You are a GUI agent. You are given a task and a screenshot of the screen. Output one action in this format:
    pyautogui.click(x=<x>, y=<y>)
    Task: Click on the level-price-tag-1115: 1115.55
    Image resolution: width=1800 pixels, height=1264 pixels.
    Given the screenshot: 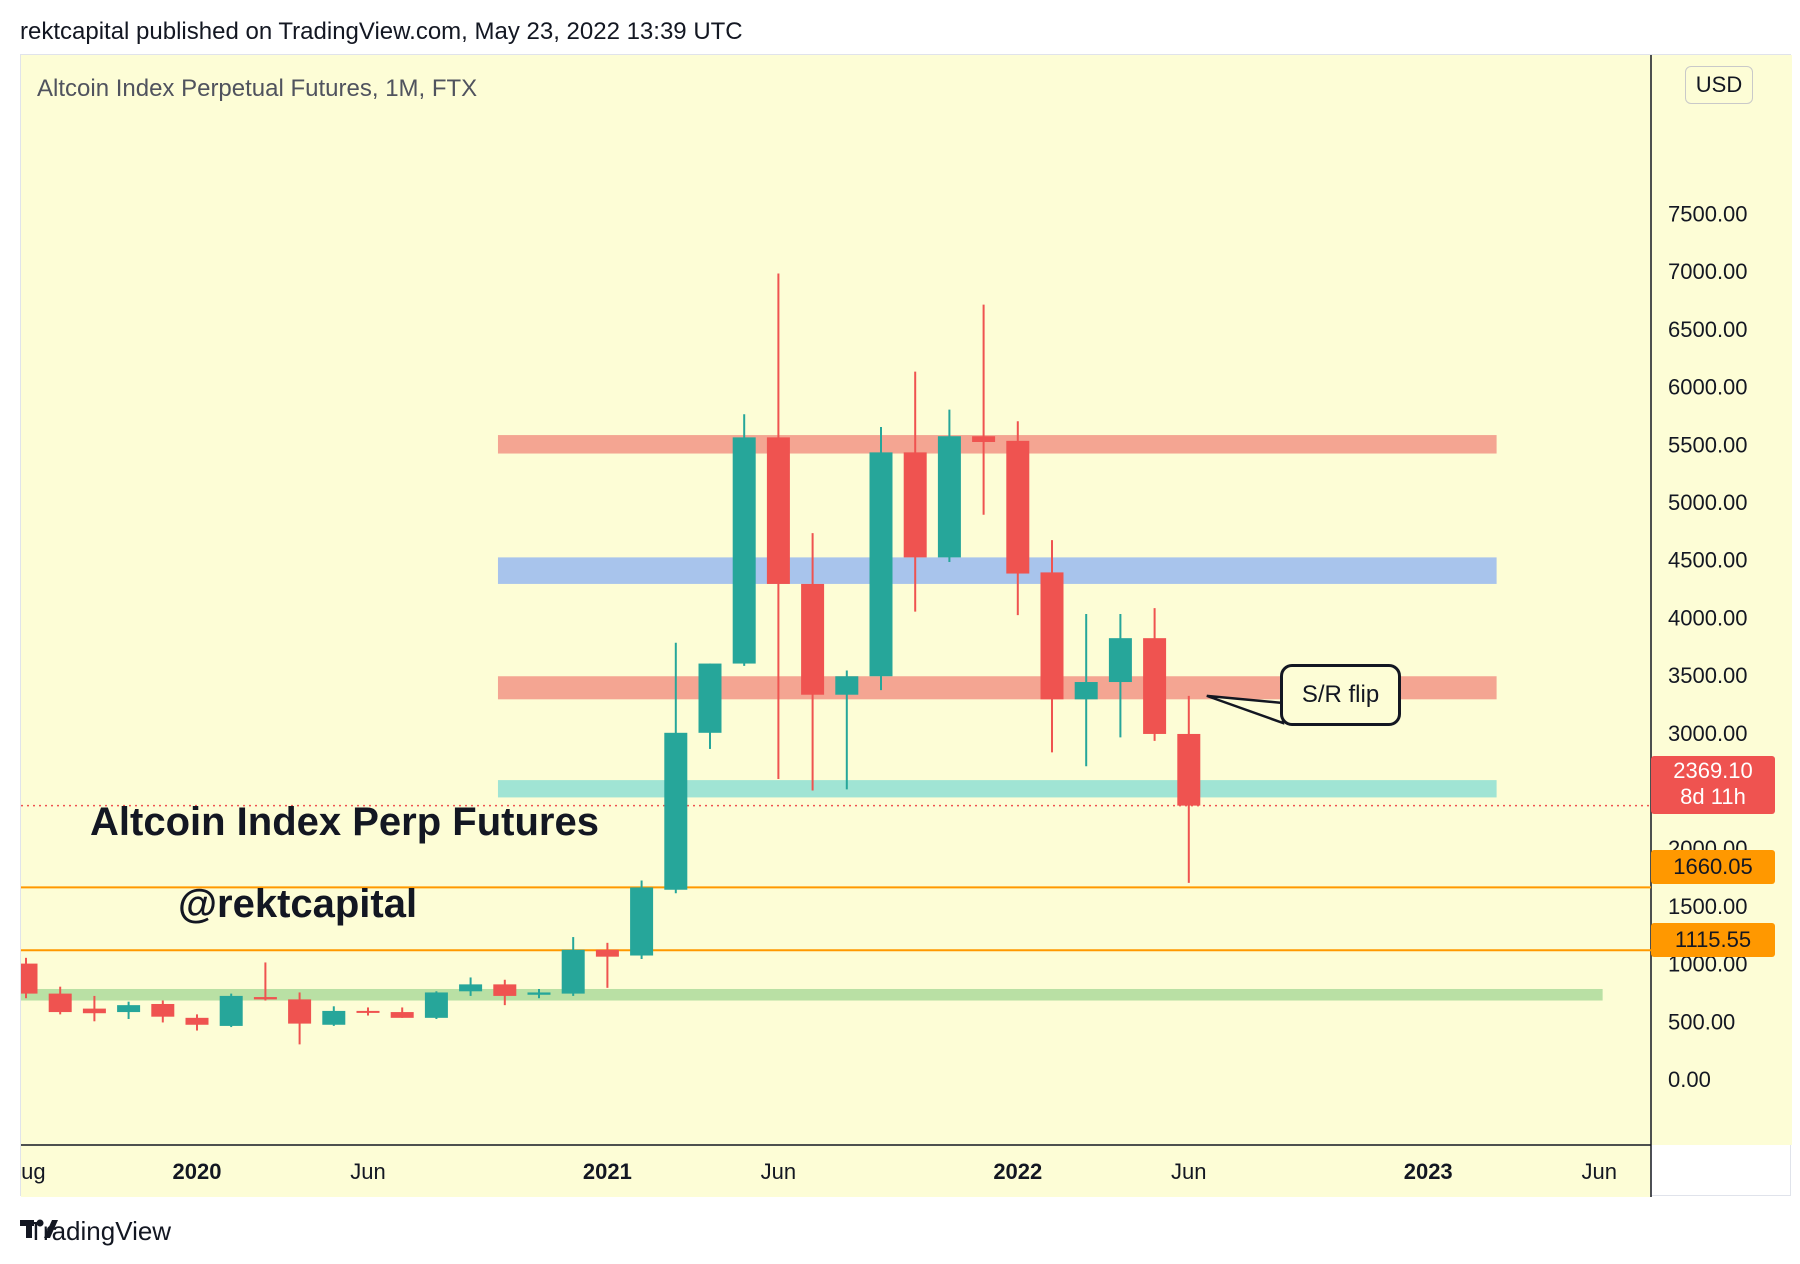 What is the action you would take?
    pyautogui.click(x=1713, y=940)
    